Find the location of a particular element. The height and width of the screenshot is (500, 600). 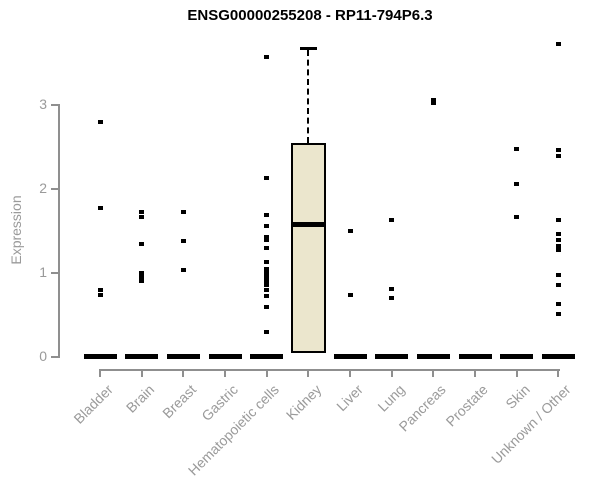

y-tick-label: 2 is located at coordinates (43, 188).